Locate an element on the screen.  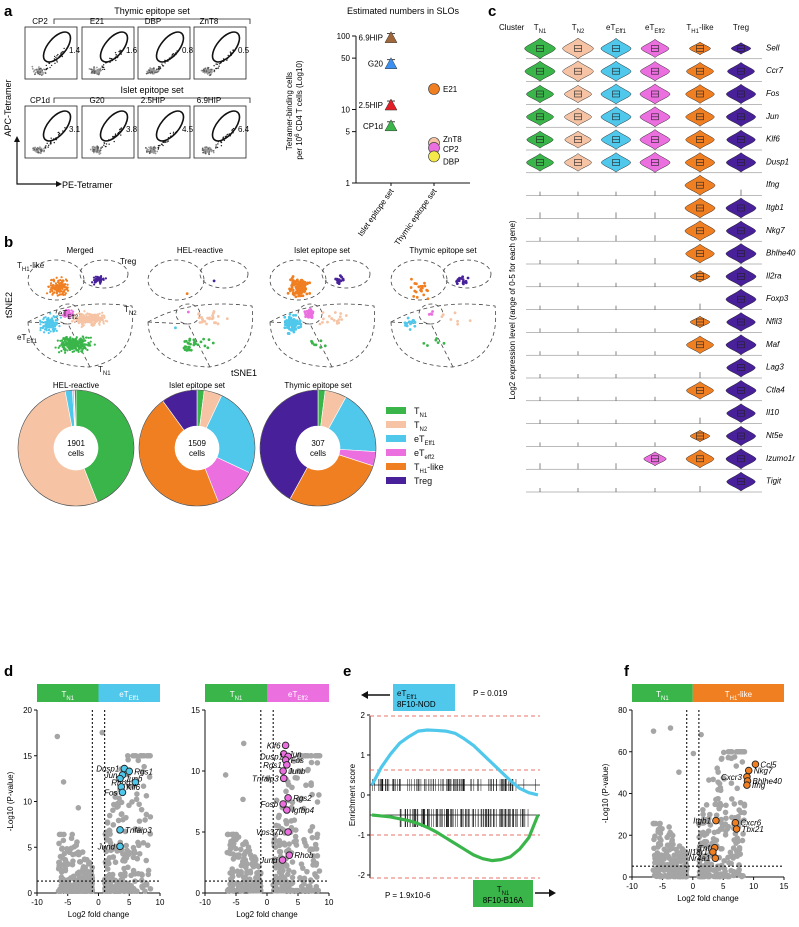
cluster-column-label: TN1 is located at coordinates (540, 29).